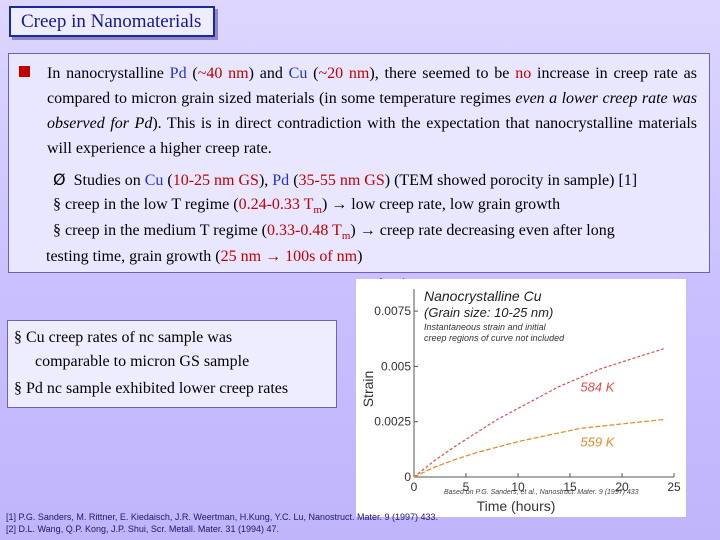  Describe the element at coordinates (152, 204) in the screenshot. I see `low-t-text: creep in the low T regime (` at that location.